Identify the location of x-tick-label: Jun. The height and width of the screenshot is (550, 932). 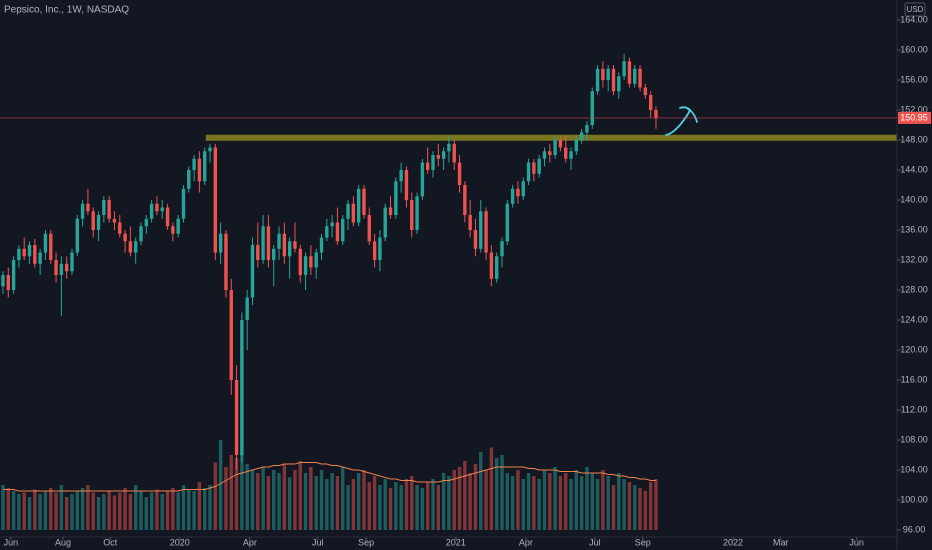
(11, 542).